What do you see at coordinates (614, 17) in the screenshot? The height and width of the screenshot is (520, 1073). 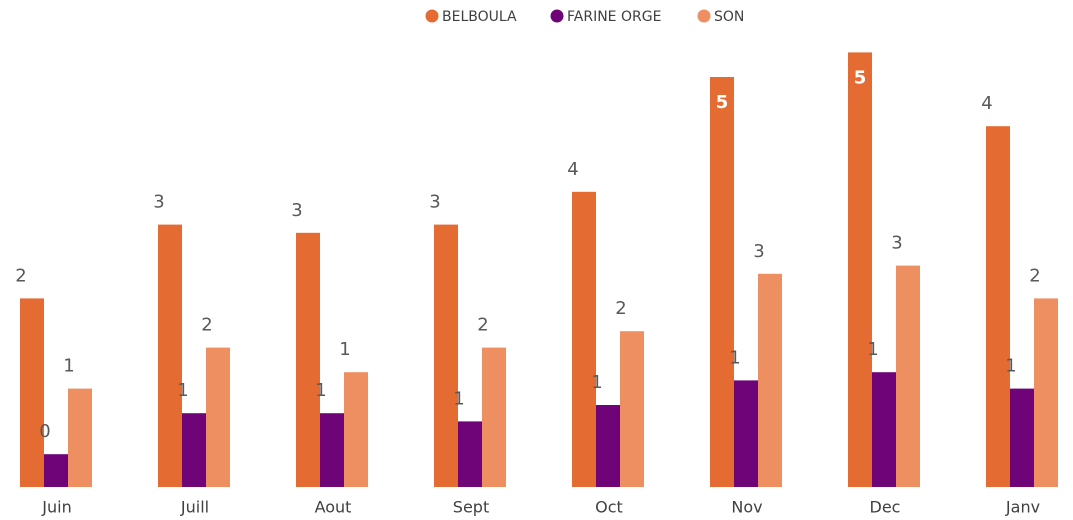 I see `legend-label: FARINE ORGE` at bounding box center [614, 17].